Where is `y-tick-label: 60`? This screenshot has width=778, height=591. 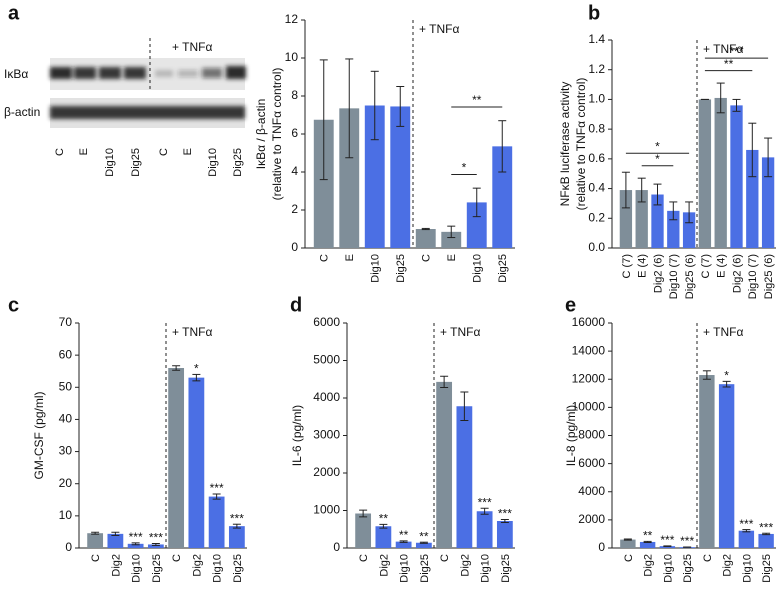
y-tick-label: 60 is located at coordinates (66, 354).